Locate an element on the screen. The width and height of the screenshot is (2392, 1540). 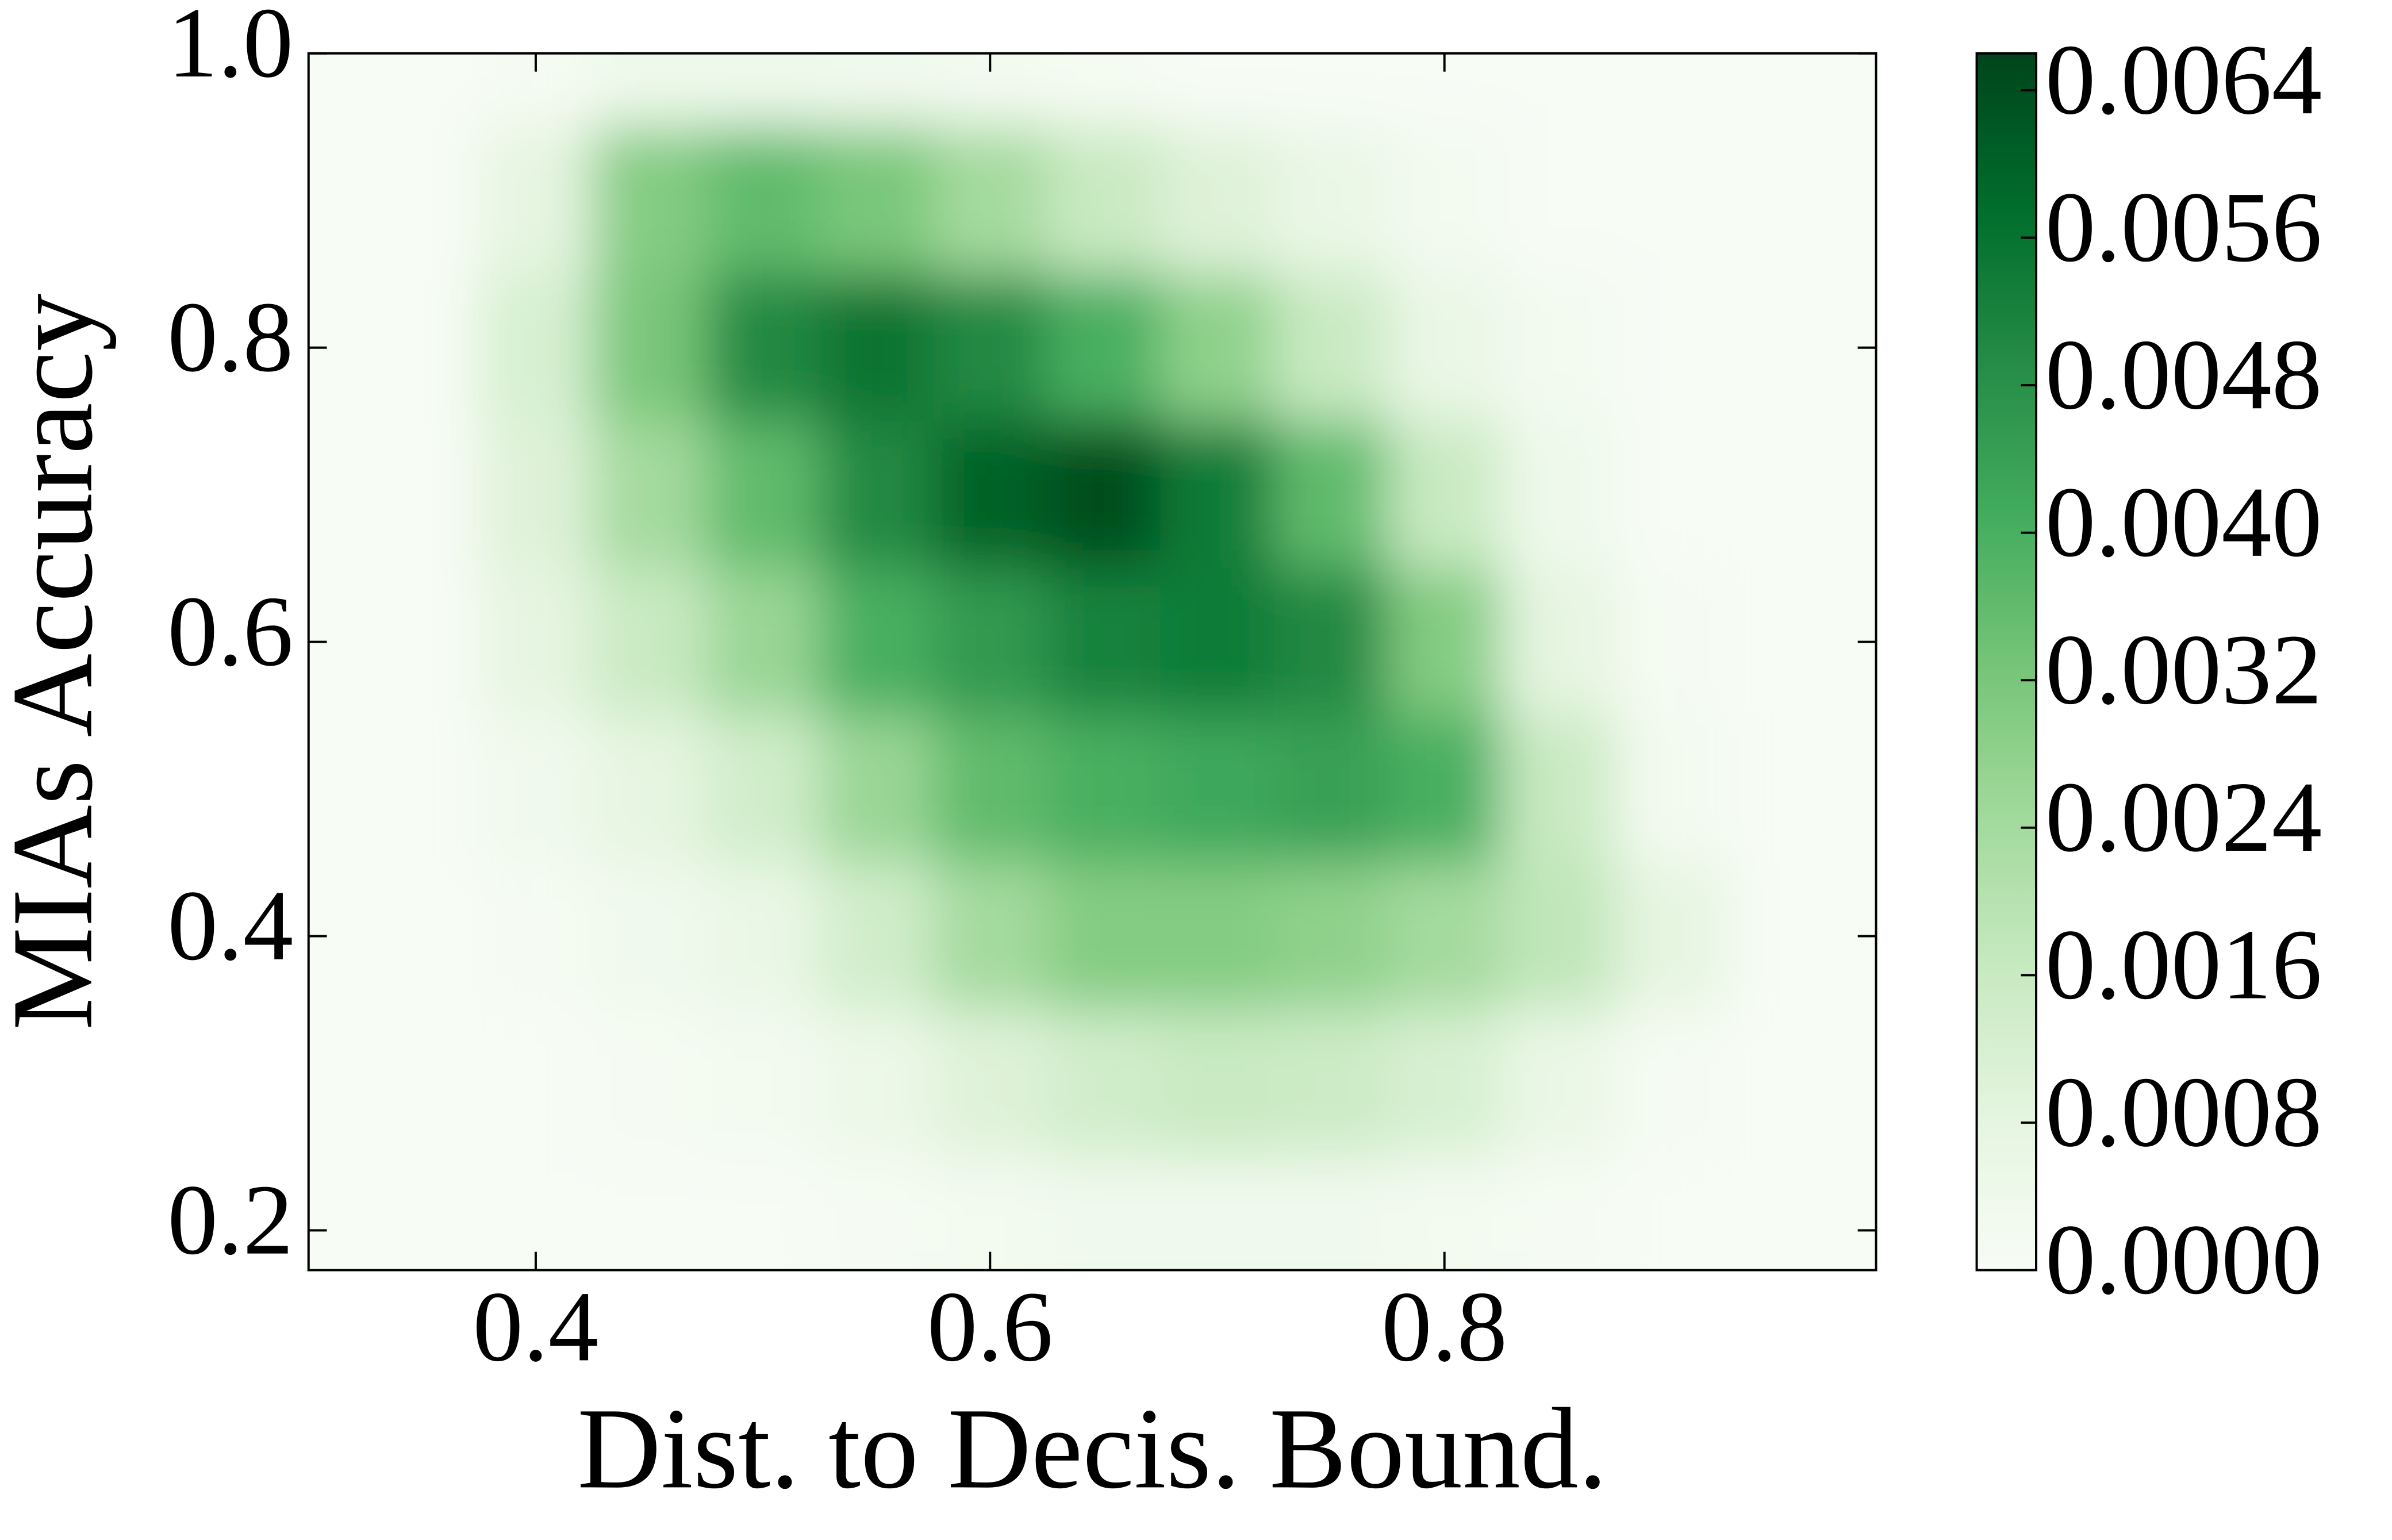
colorbar-tick-label: 0.0032 is located at coordinates (2183, 669).